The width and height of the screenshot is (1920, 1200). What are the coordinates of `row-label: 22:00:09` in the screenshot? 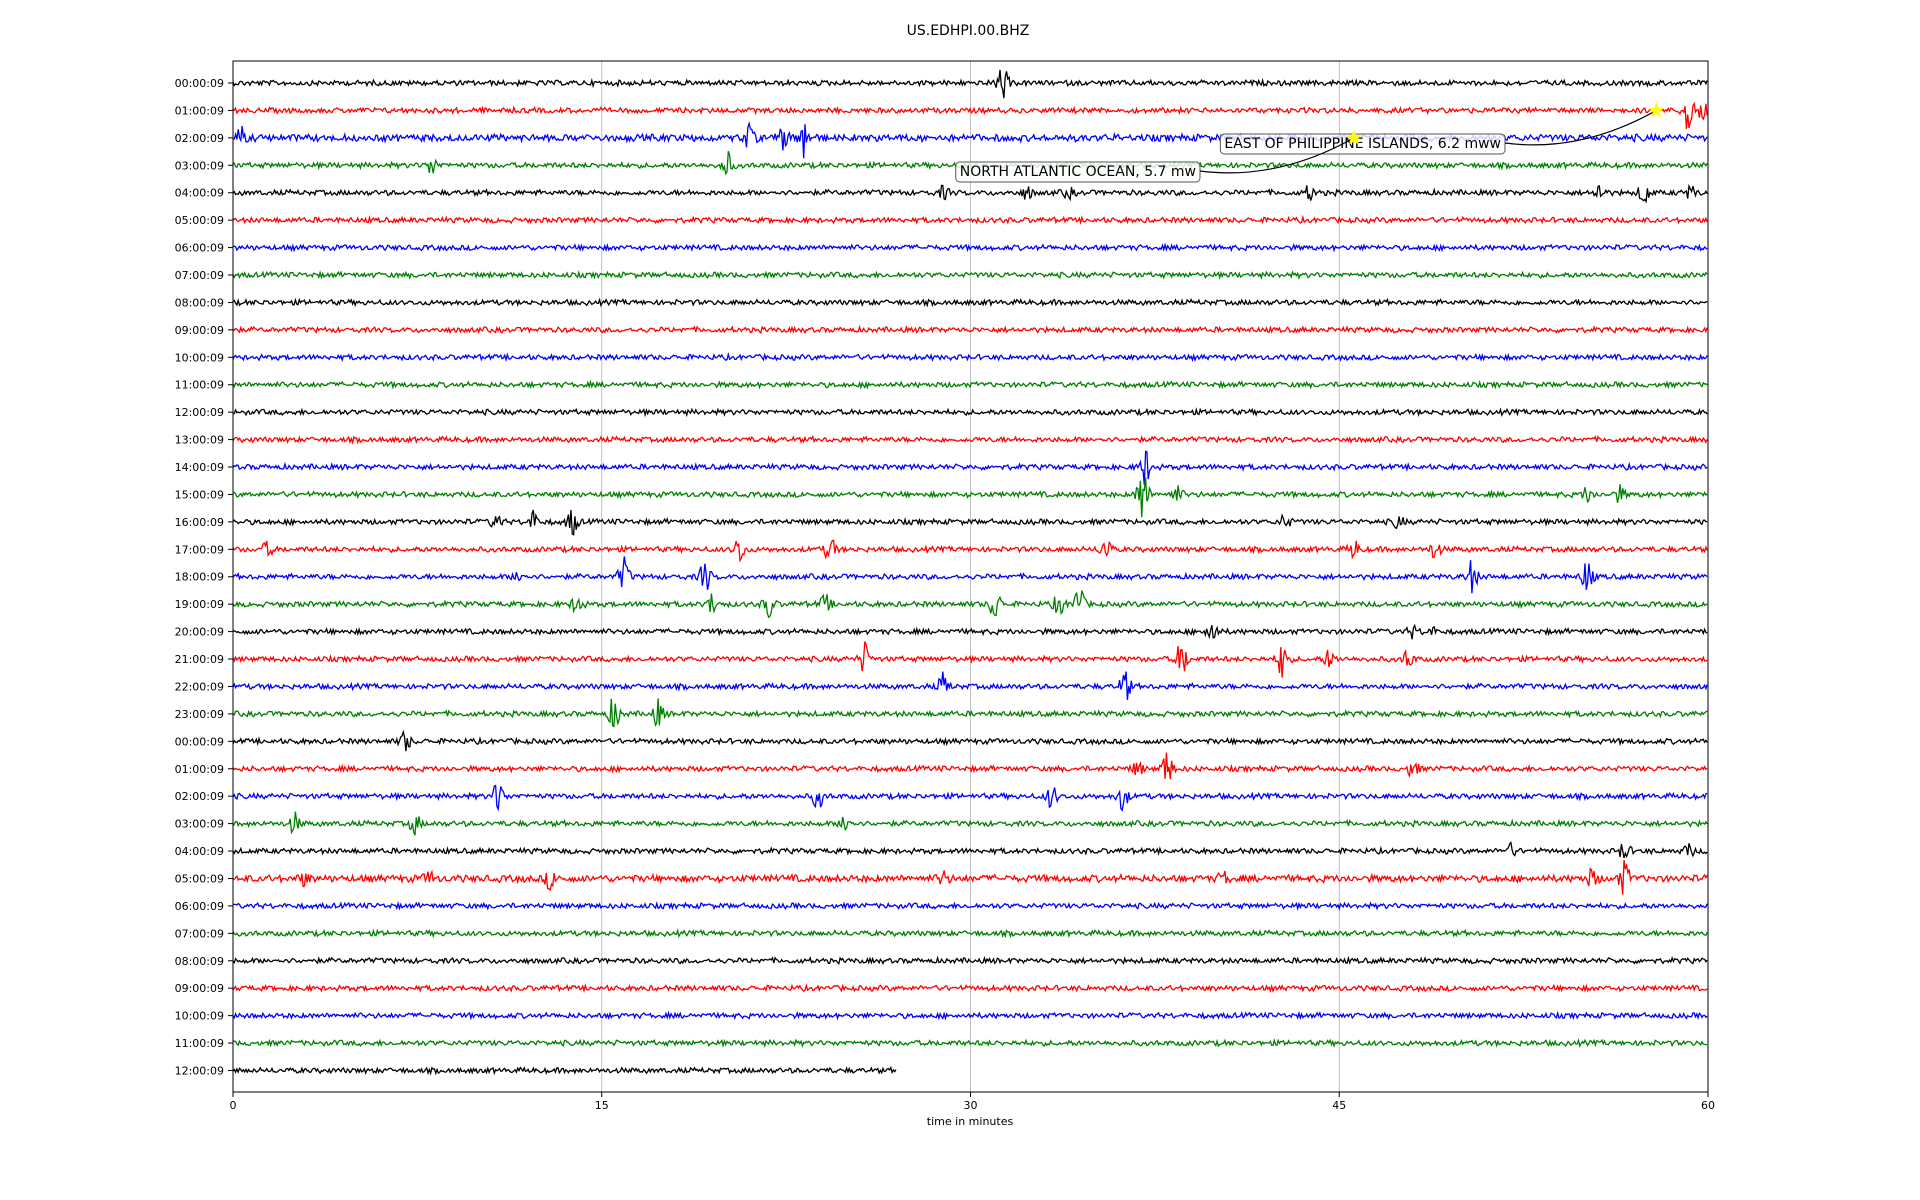 It's located at (199, 686).